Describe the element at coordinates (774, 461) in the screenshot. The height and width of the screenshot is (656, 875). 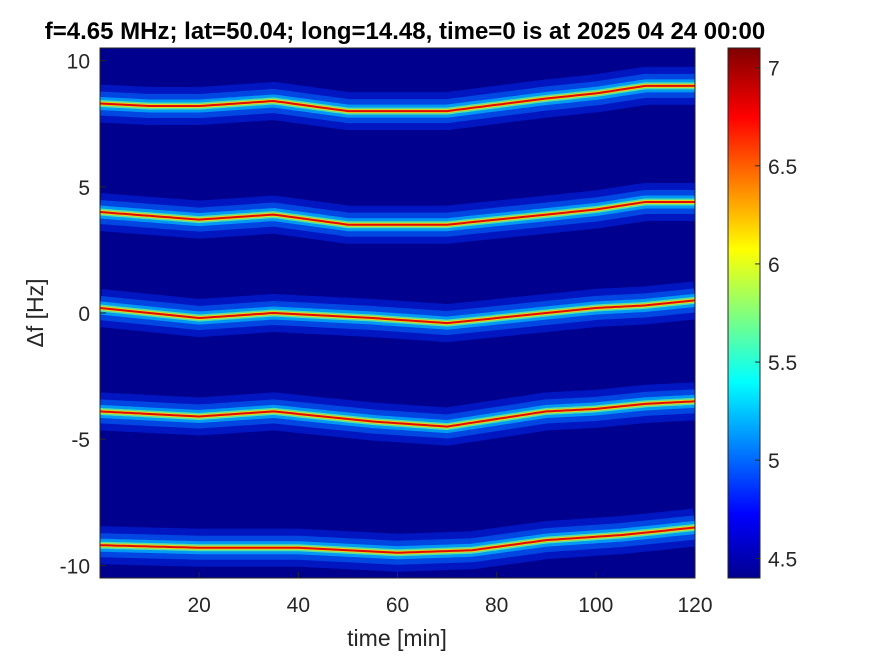
I see `colorbar-tick-label: 5` at that location.